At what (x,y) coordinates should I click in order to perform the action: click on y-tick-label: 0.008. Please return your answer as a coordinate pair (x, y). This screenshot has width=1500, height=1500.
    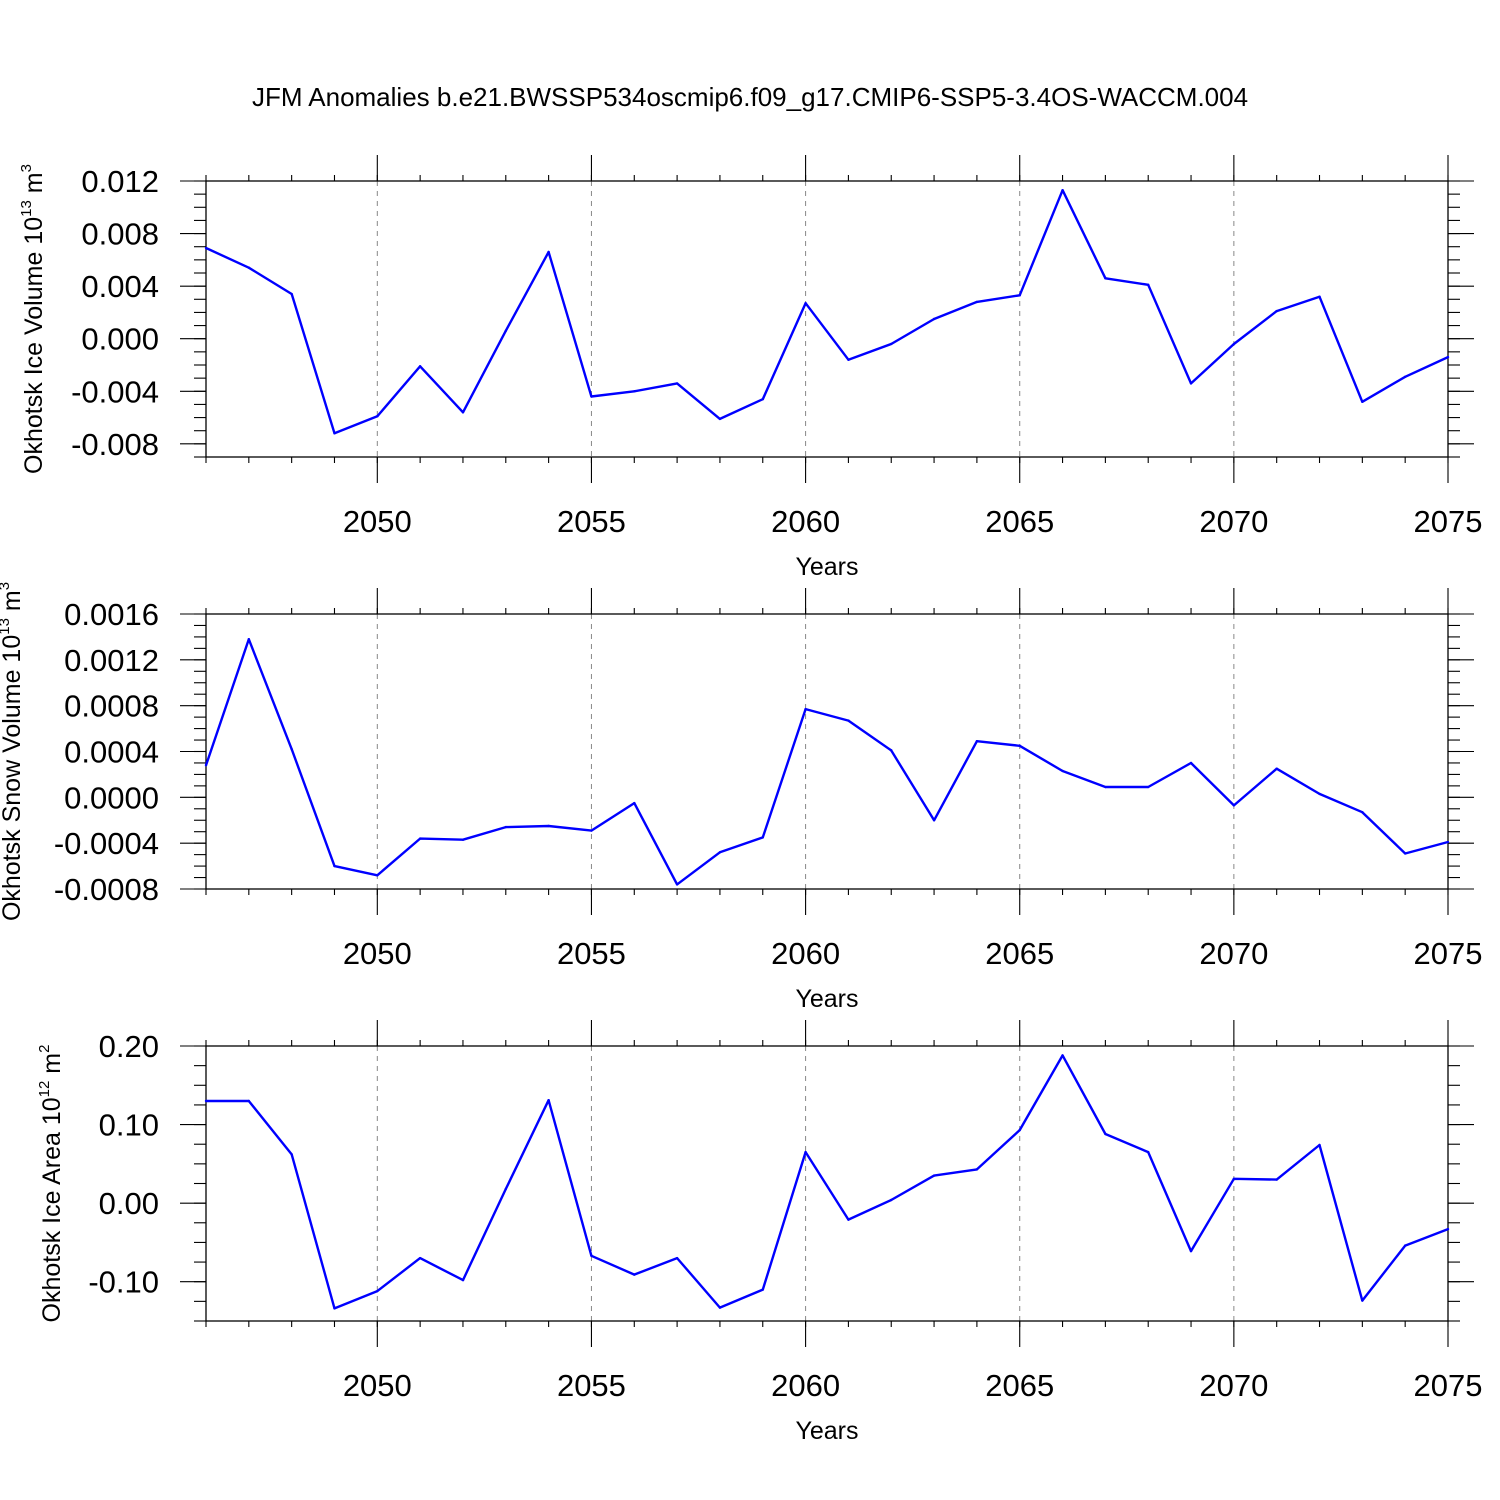
    Looking at the image, I should click on (120, 234).